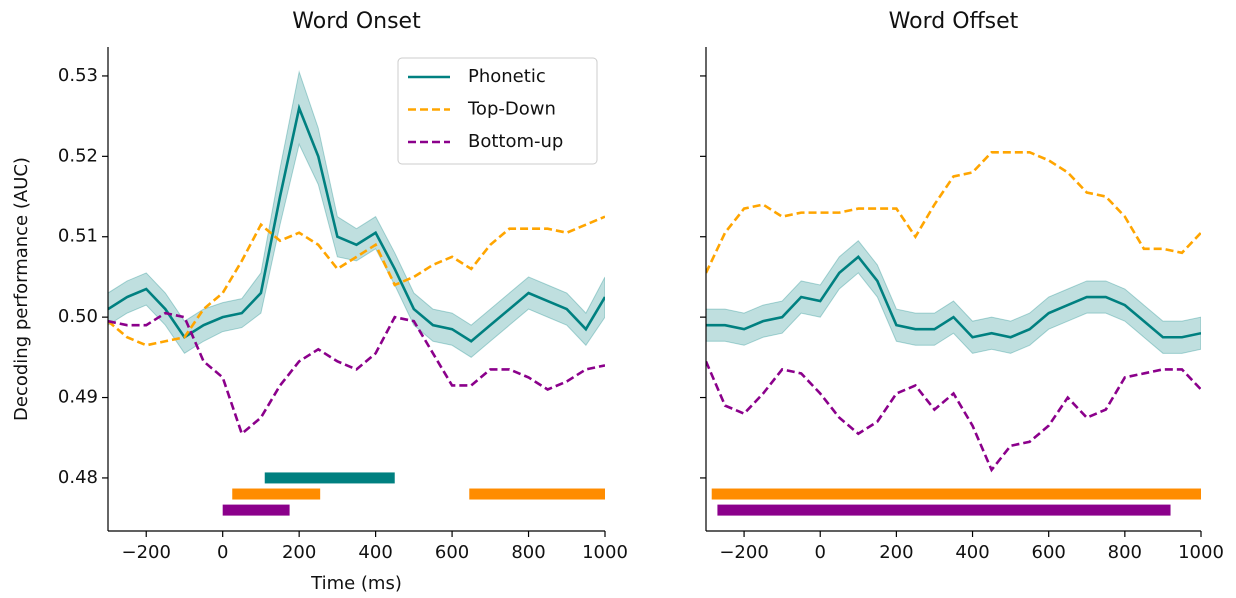 The image size is (1236, 598). What do you see at coordinates (511, 109) in the screenshot?
I see `legend-label: Top-Down` at bounding box center [511, 109].